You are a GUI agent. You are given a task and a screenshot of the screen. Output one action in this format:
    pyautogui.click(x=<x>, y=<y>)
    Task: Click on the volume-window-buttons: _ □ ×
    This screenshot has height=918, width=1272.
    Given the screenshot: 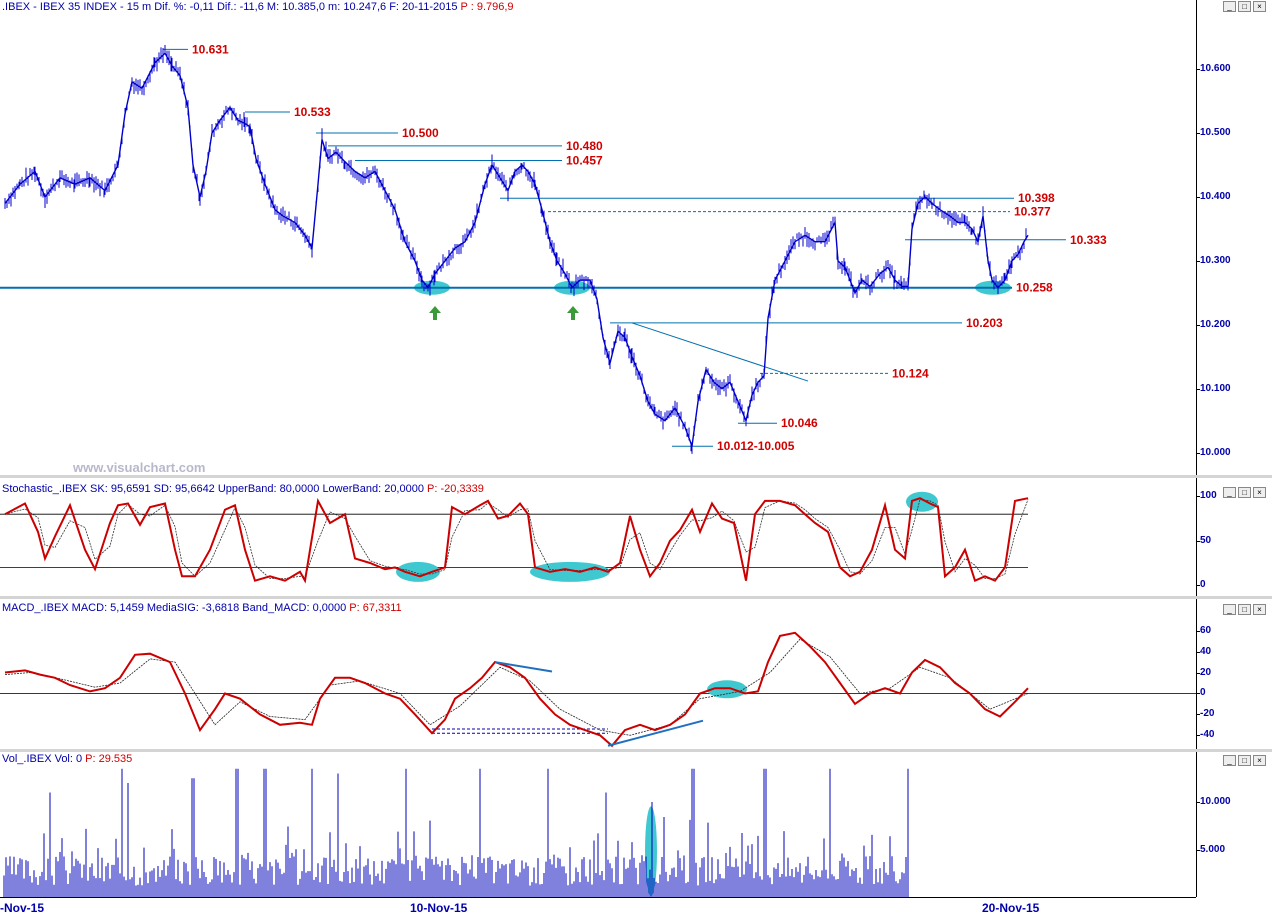 What is the action you would take?
    pyautogui.click(x=1244, y=760)
    